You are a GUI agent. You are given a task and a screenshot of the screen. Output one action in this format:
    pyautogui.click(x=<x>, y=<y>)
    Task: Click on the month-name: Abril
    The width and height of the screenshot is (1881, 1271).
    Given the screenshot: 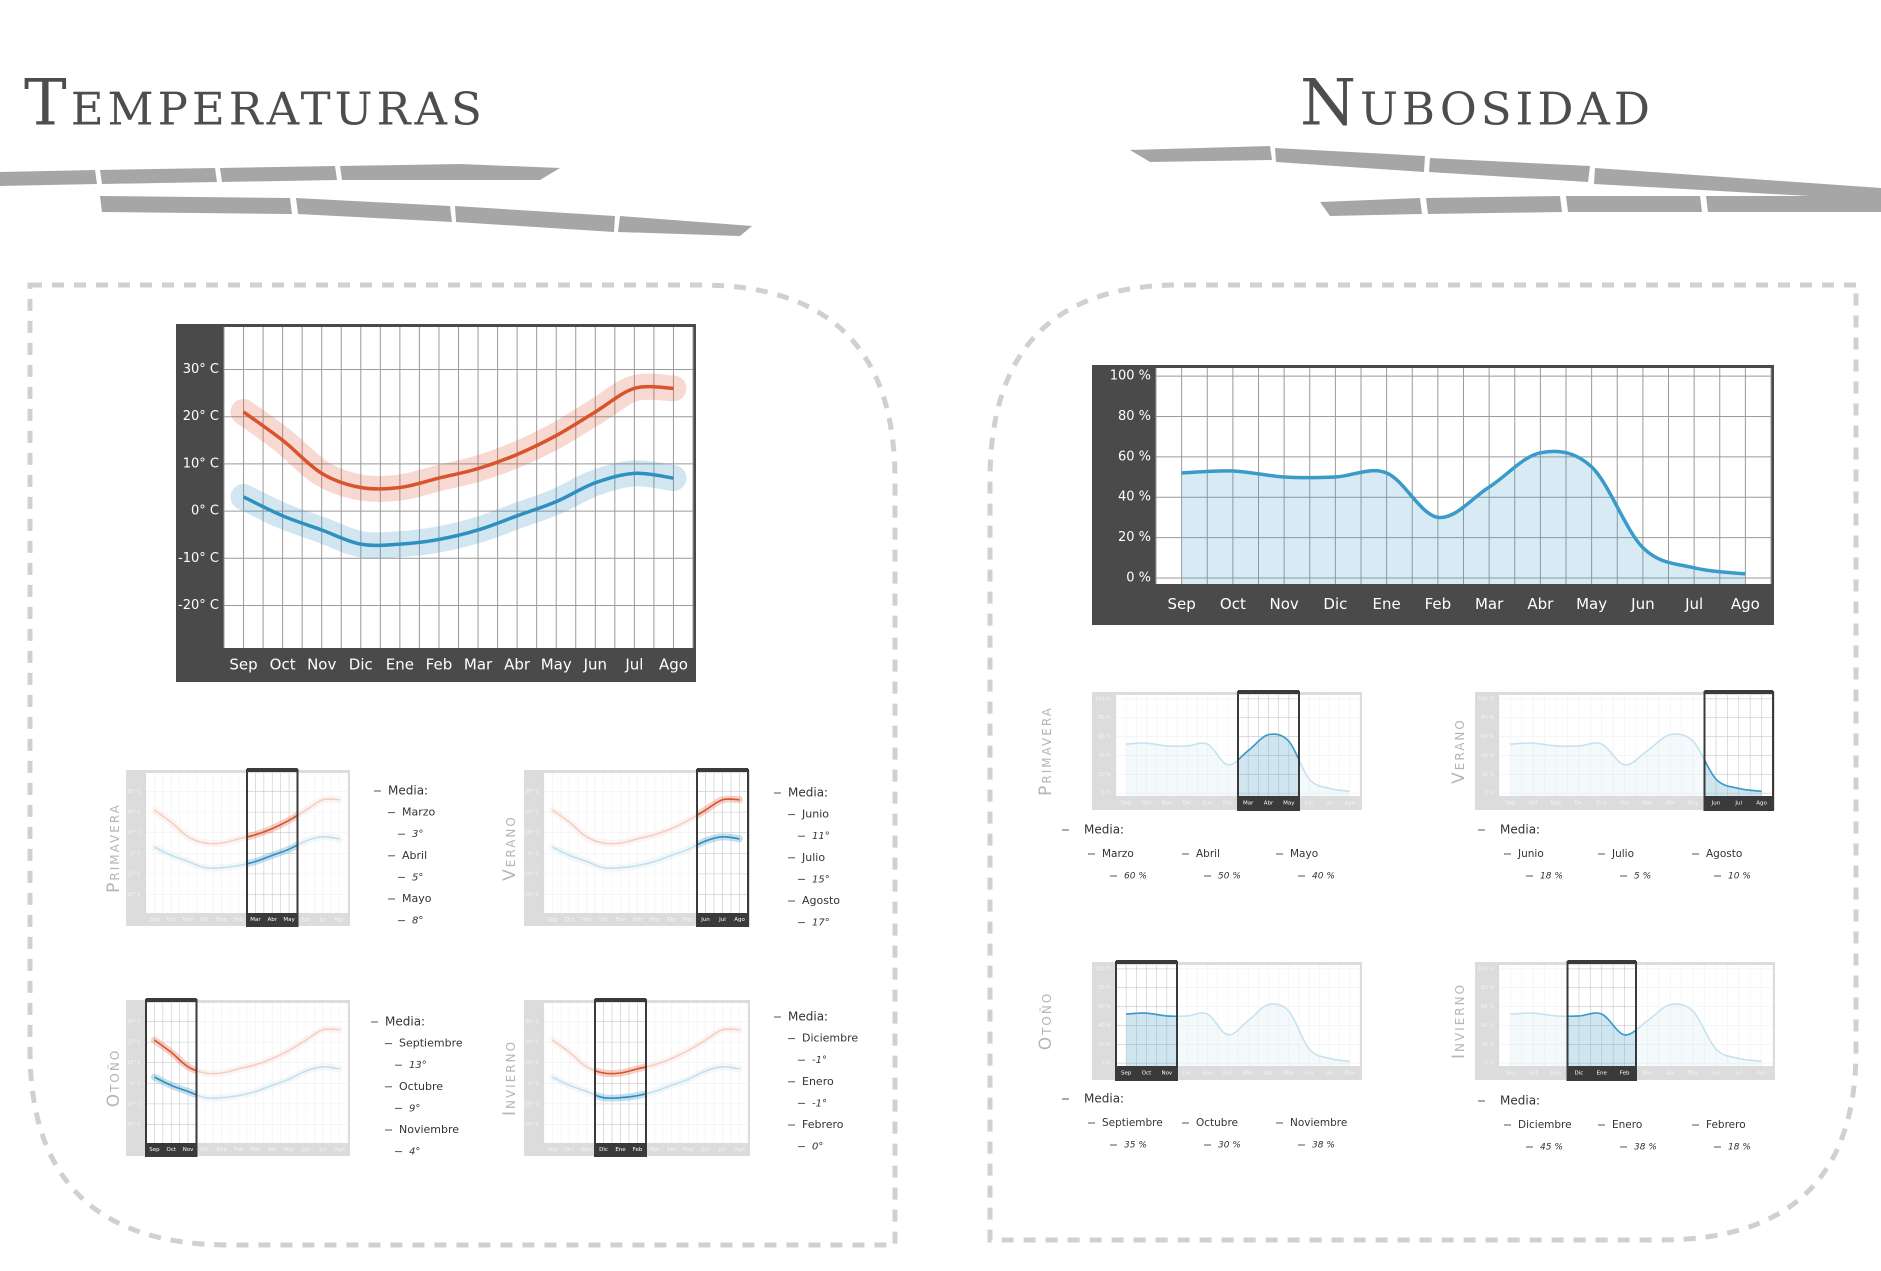 What is the action you would take?
    pyautogui.click(x=1208, y=854)
    